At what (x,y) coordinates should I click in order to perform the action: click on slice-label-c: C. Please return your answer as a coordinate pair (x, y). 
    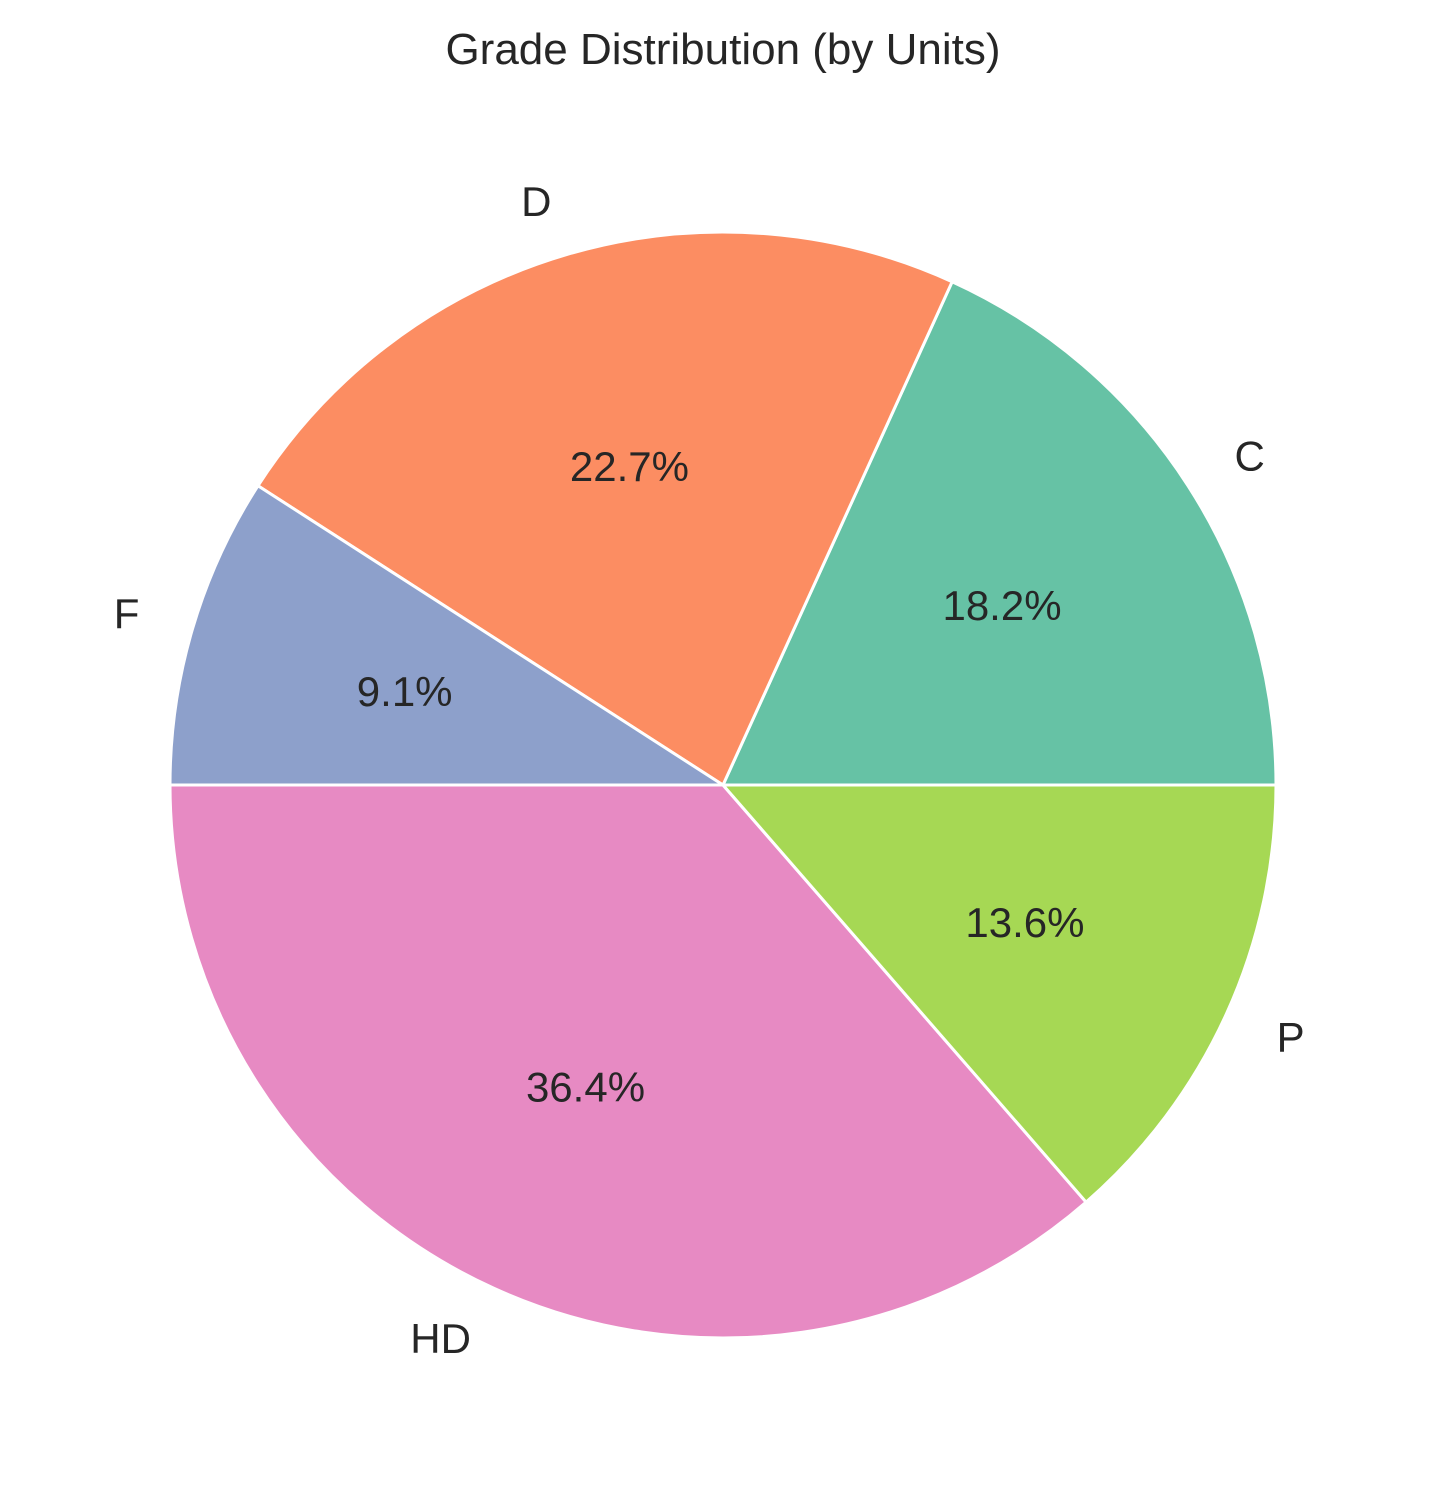
    Looking at the image, I should click on (1250, 455).